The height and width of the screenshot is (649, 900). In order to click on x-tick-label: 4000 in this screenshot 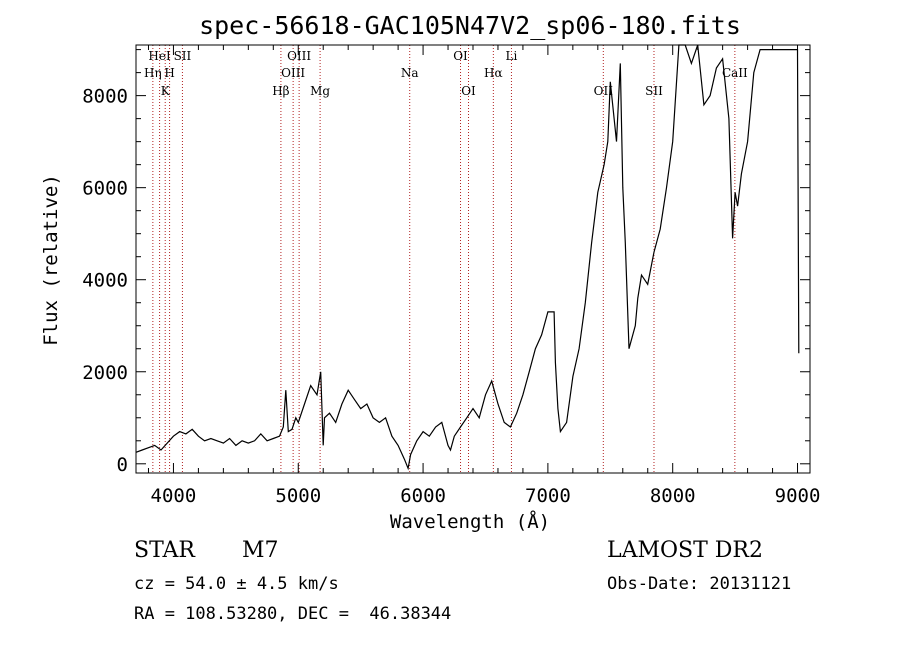, I will do `click(174, 496)`.